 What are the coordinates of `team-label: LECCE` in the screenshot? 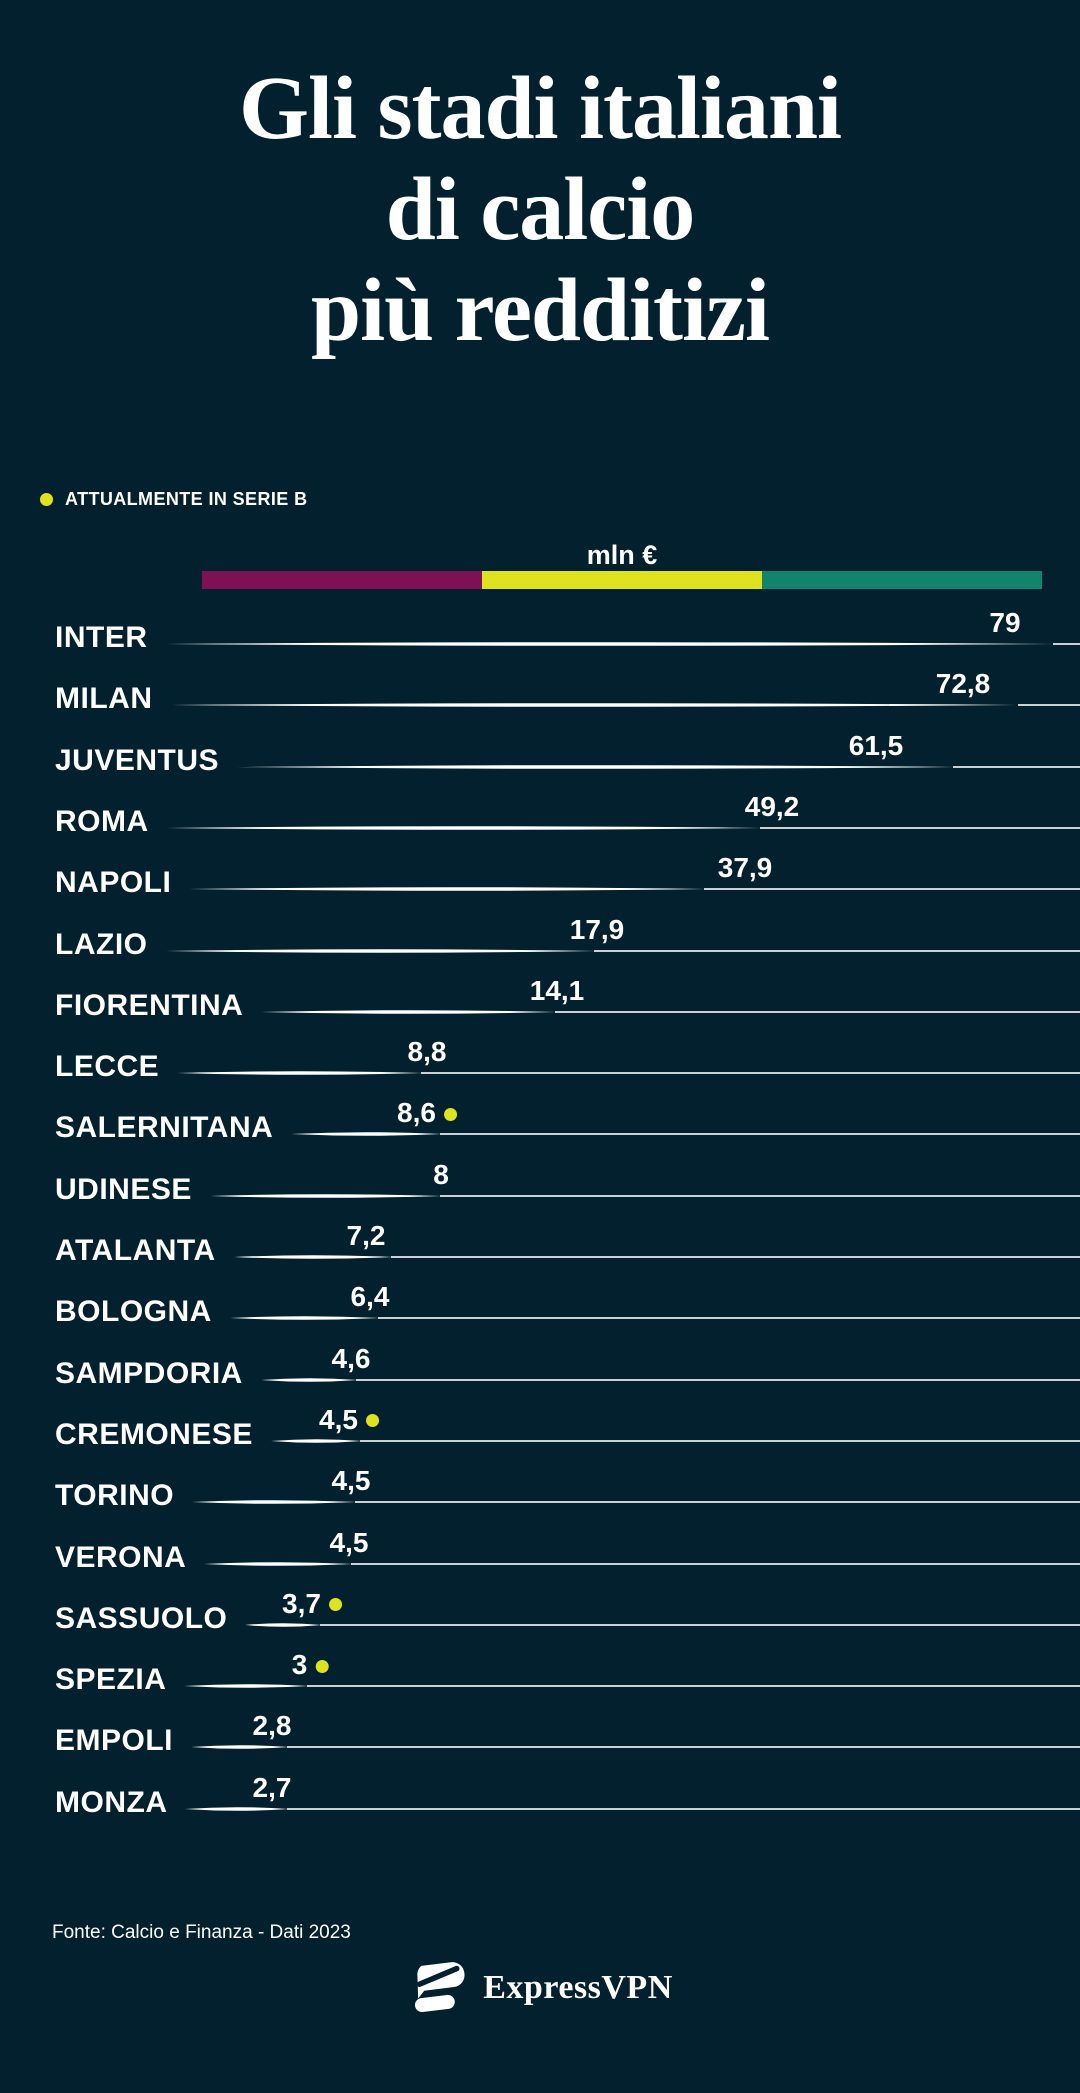 It's located at (107, 1067).